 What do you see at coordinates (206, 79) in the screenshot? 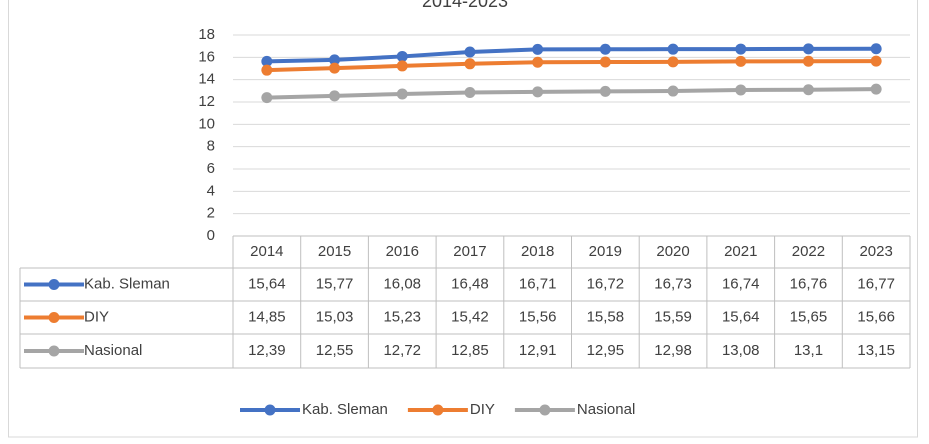
I see `y-tick-label: 14` at bounding box center [206, 79].